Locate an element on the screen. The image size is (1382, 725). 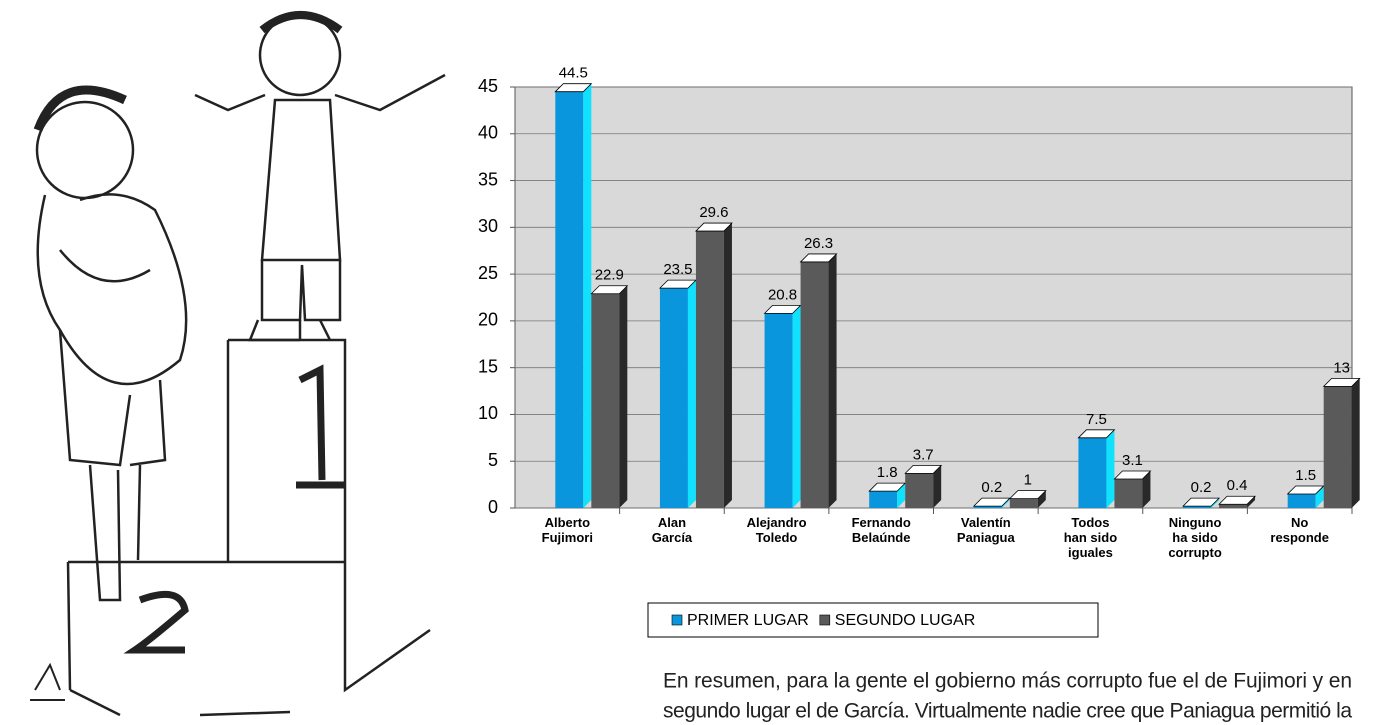
x-tick-label: Alejandro Toledo is located at coordinates (777, 530).